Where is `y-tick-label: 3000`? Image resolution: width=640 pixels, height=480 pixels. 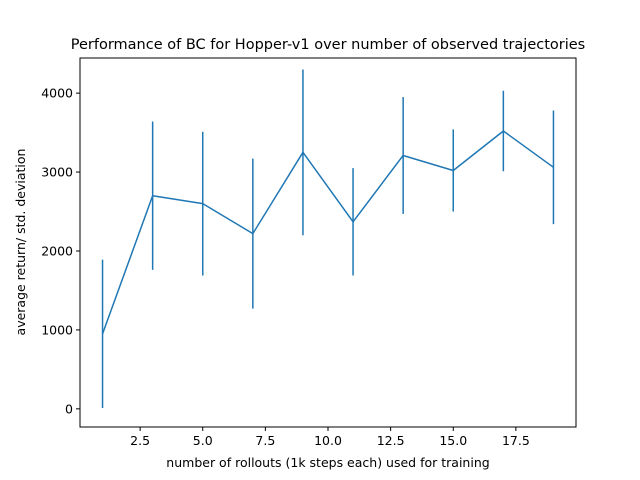
y-tick-label: 3000 is located at coordinates (57, 172).